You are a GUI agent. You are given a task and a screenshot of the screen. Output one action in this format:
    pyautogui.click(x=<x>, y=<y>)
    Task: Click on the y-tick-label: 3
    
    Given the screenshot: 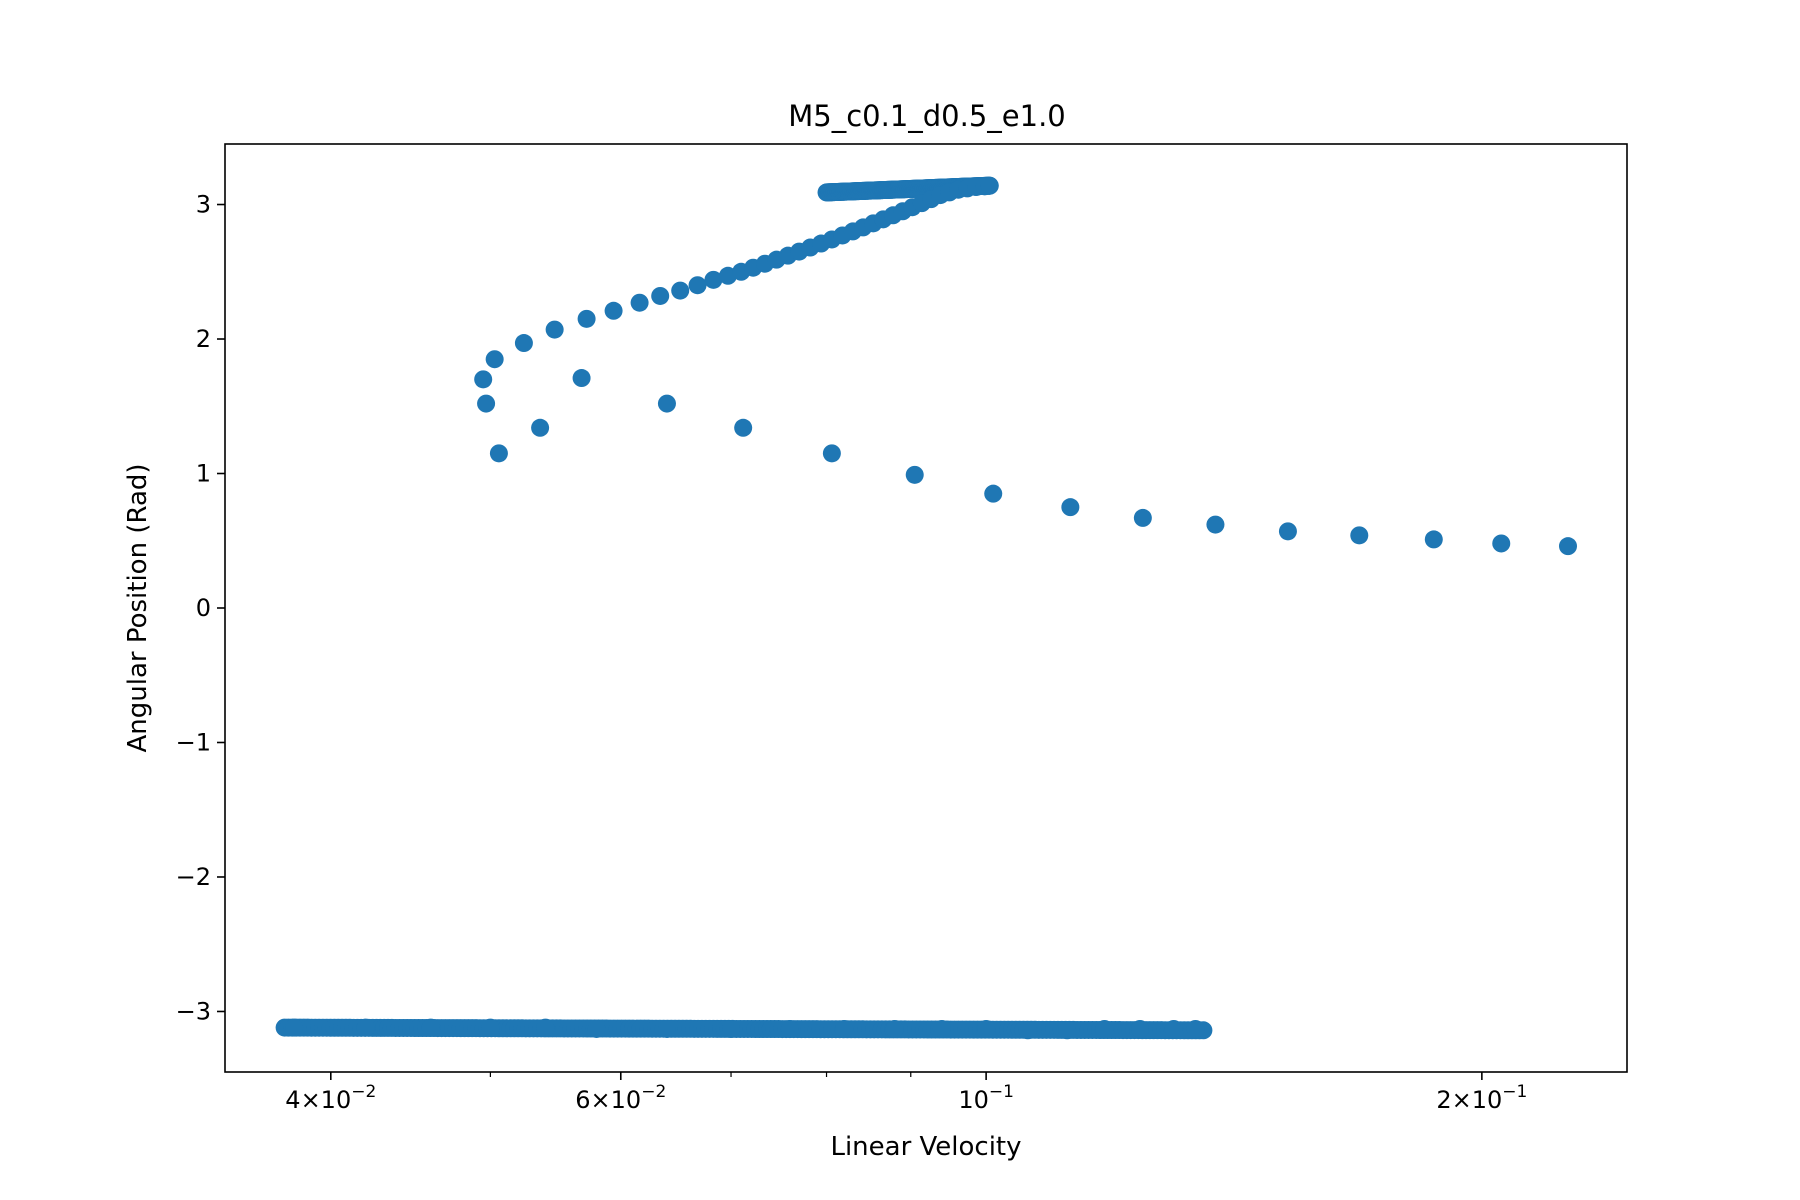 What is the action you would take?
    pyautogui.click(x=203, y=205)
    